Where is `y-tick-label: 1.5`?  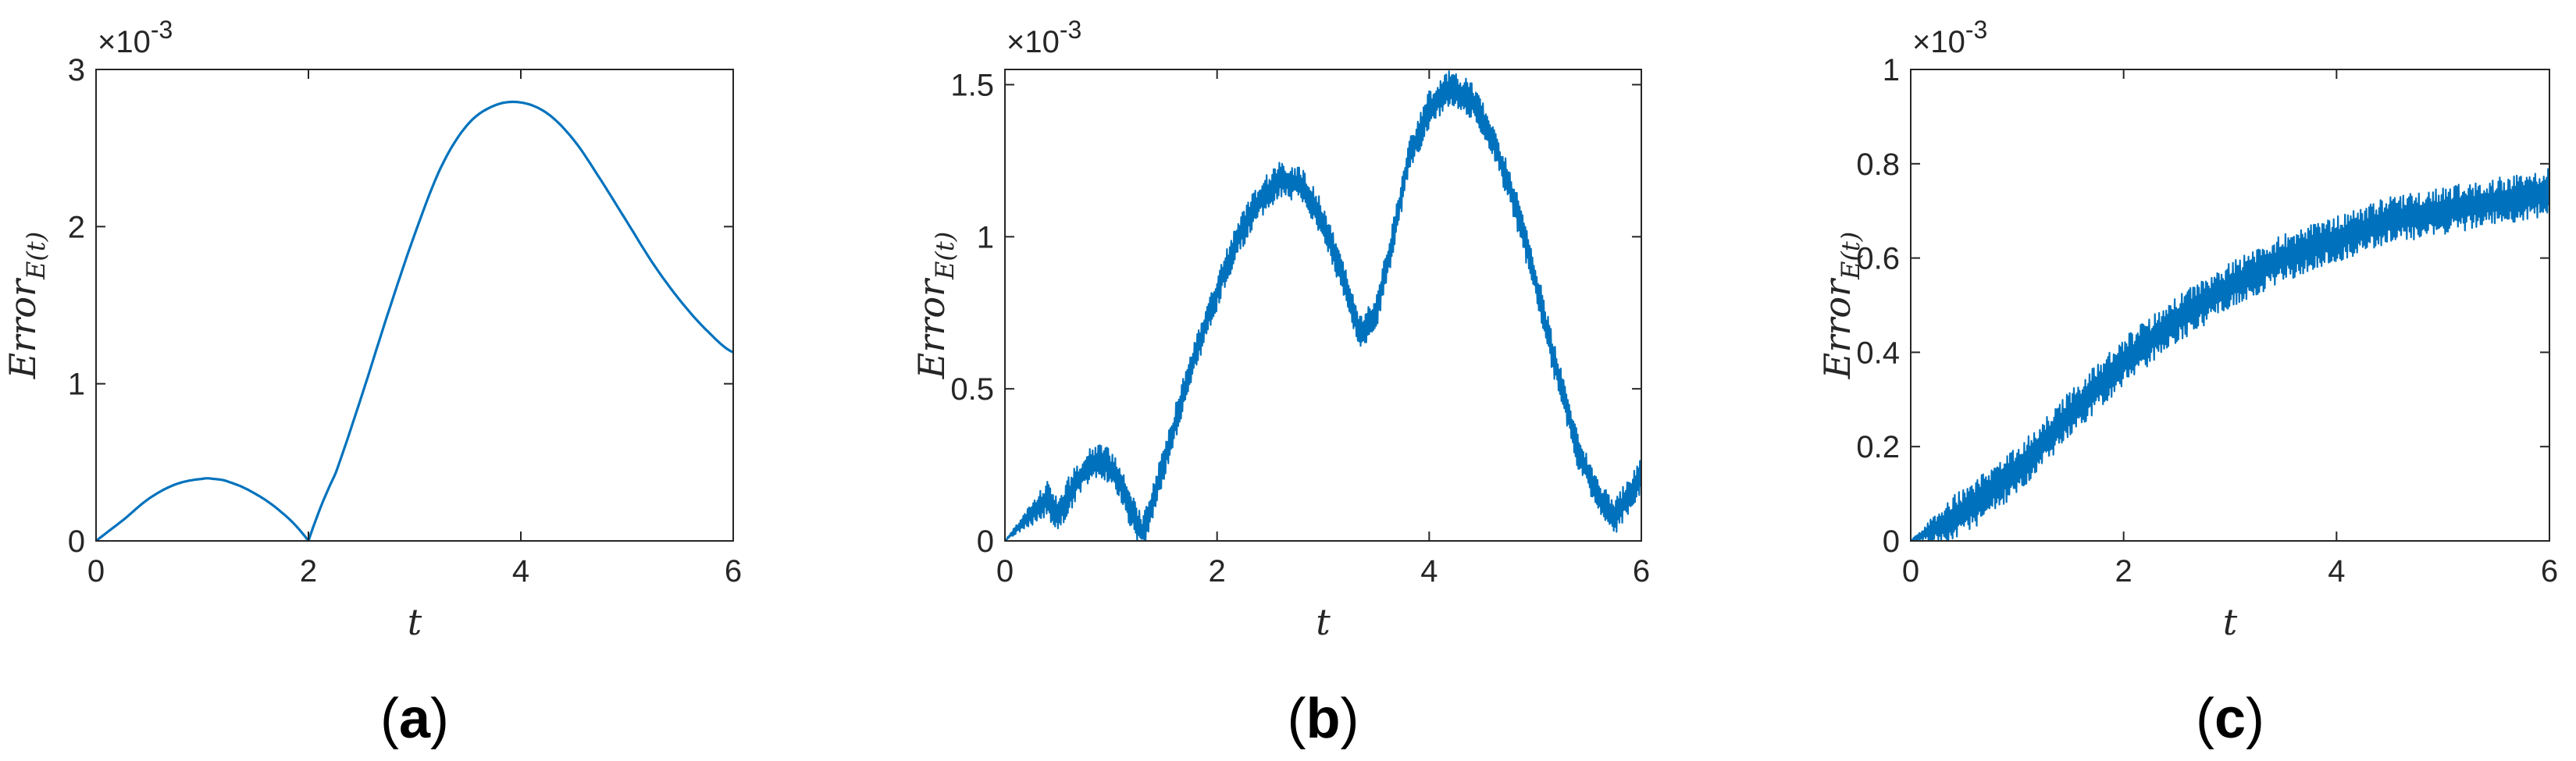 y-tick-label: 1.5 is located at coordinates (972, 85).